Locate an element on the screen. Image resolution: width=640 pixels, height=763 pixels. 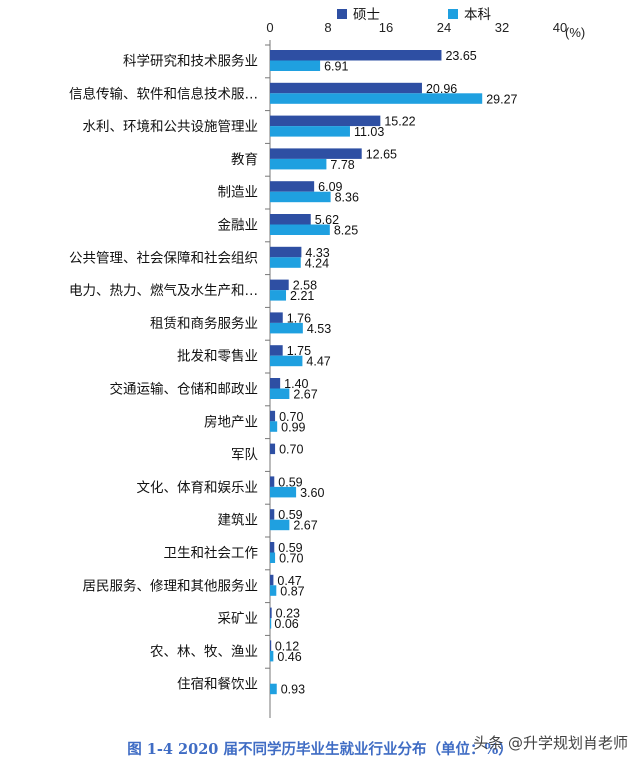
x-tick-label: 0 is located at coordinates (269, 27).